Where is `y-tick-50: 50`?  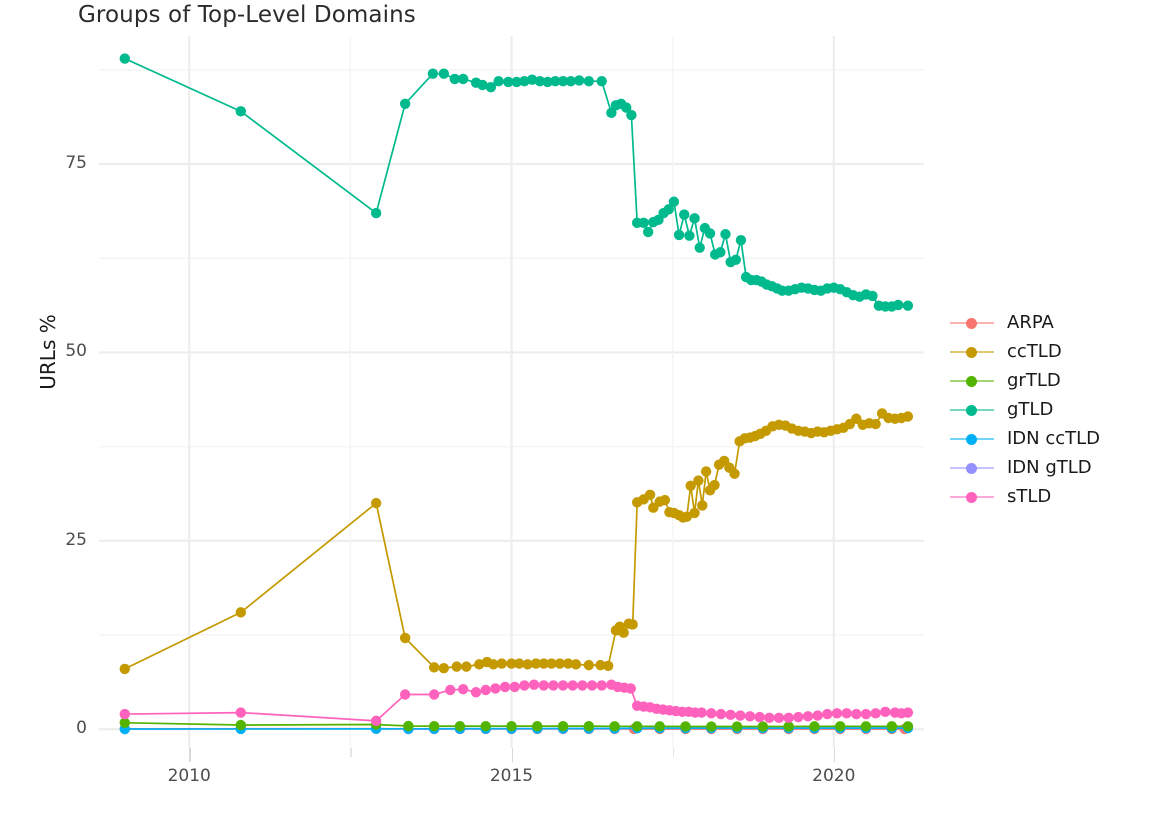
y-tick-50: 50 is located at coordinates (76, 351).